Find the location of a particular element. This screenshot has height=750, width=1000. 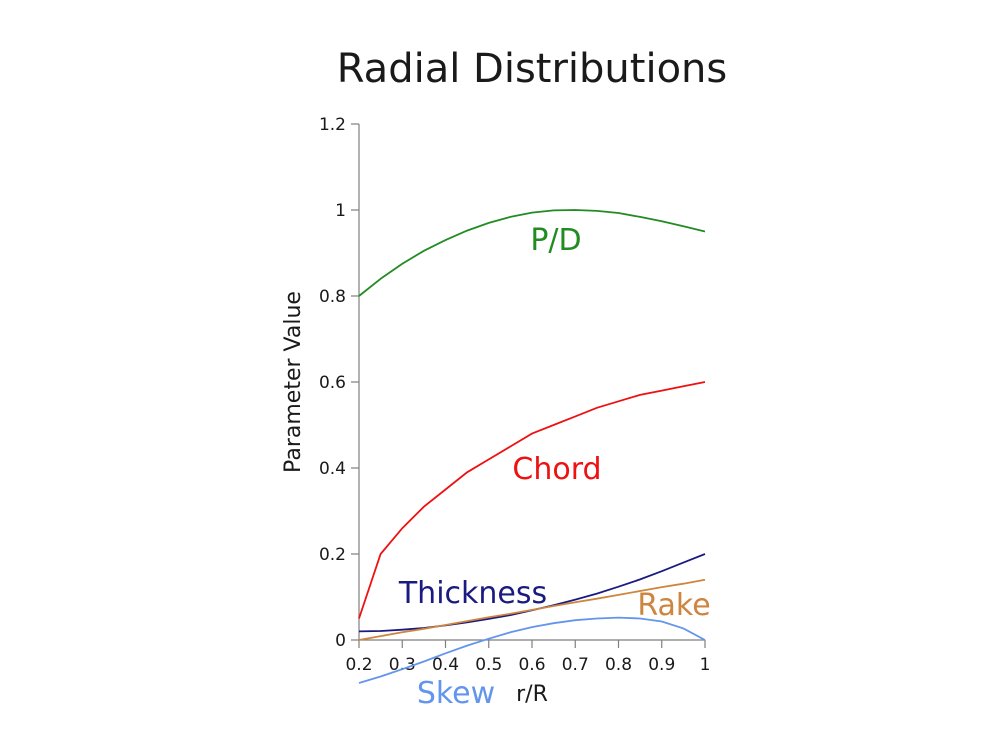

x-tick-label: 0.2 is located at coordinates (358, 665).